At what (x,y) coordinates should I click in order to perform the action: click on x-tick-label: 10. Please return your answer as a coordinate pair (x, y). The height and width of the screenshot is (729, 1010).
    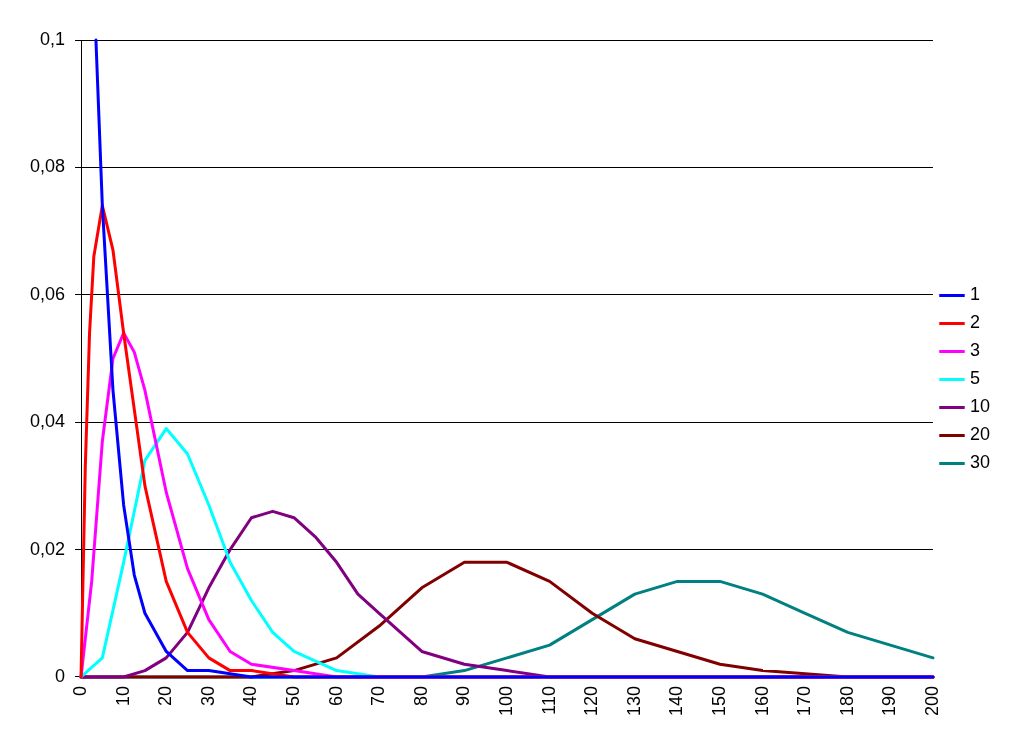
    Looking at the image, I should click on (122, 695).